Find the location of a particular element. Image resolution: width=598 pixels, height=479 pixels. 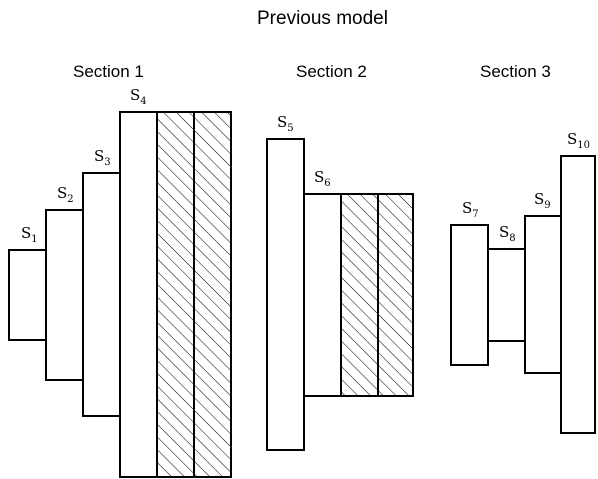

stage-s4-label: S4 is located at coordinates (138, 96).